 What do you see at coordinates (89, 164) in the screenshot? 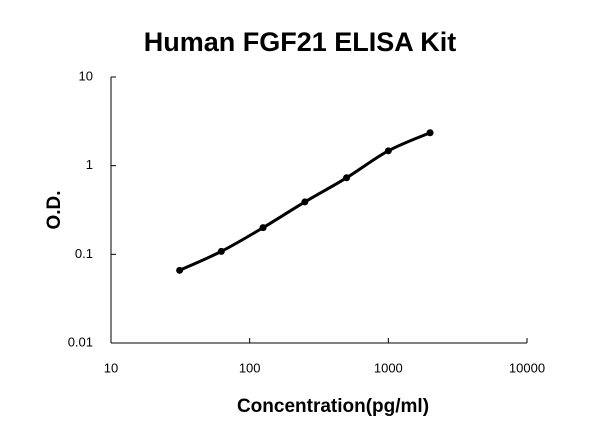
I see `y-tick-label: 1` at bounding box center [89, 164].